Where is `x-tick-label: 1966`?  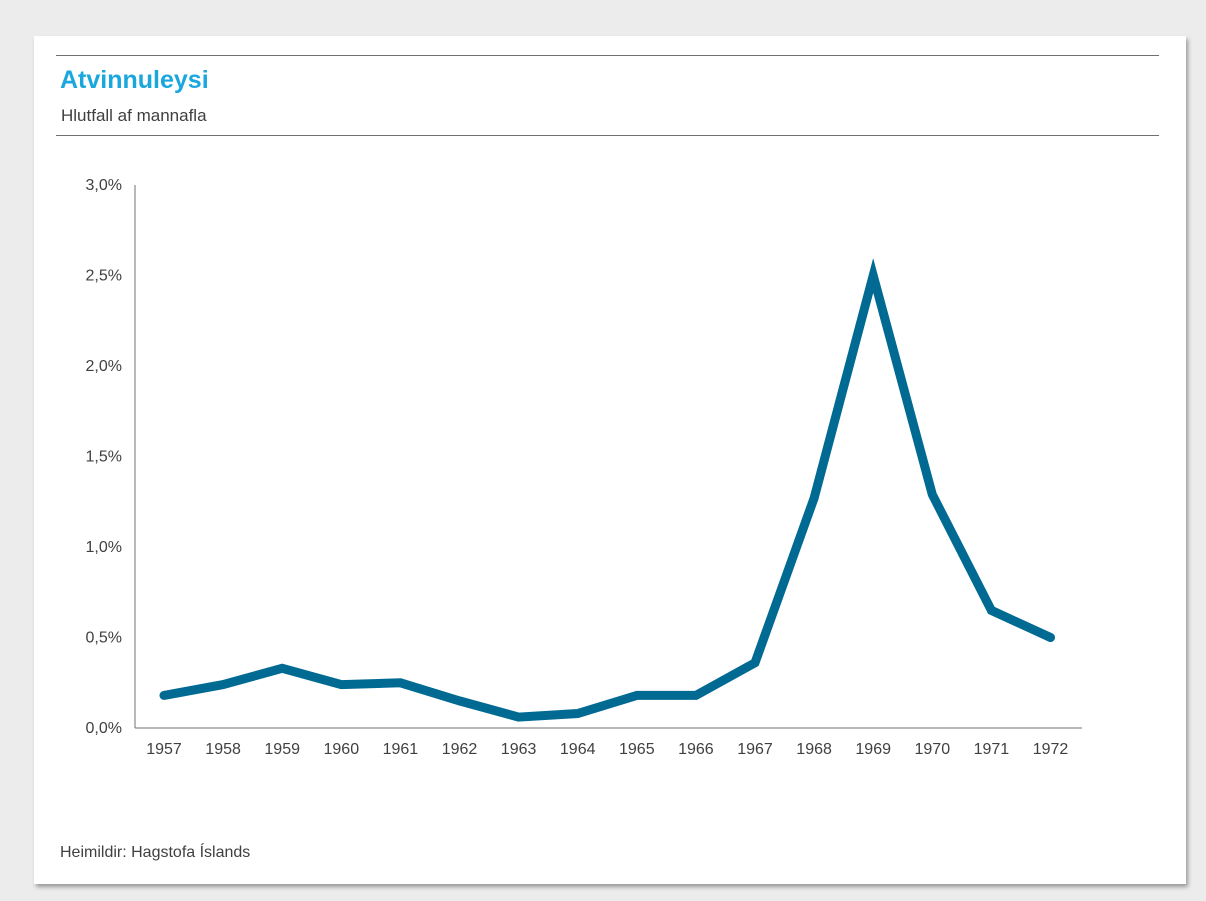 x-tick-label: 1966 is located at coordinates (696, 749).